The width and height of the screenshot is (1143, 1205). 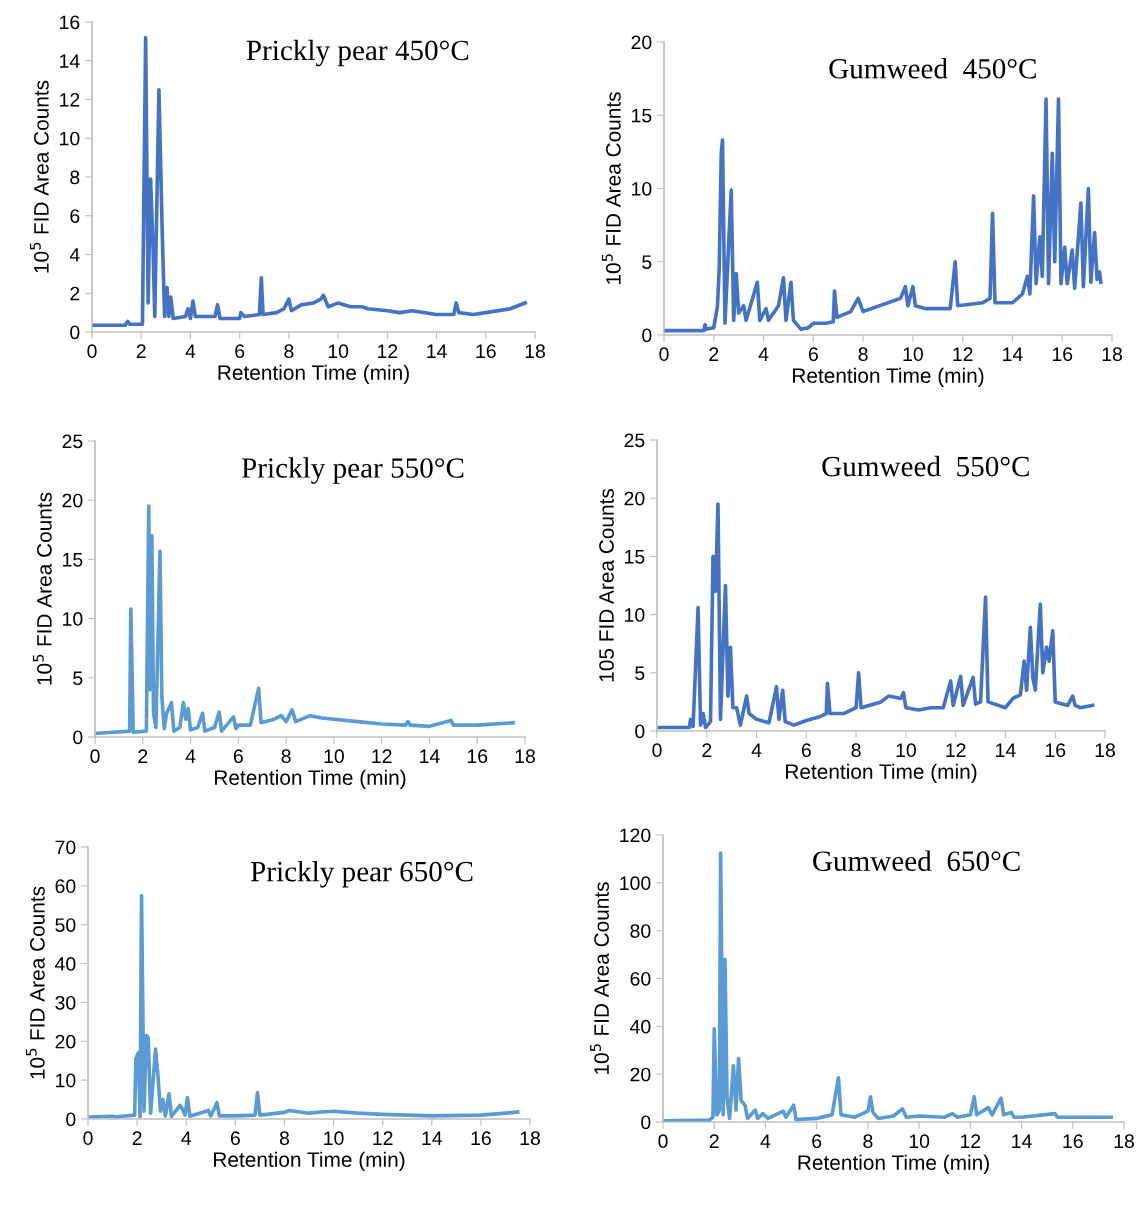 What do you see at coordinates (70, 99) in the screenshot?
I see `y-tick-label: 12` at bounding box center [70, 99].